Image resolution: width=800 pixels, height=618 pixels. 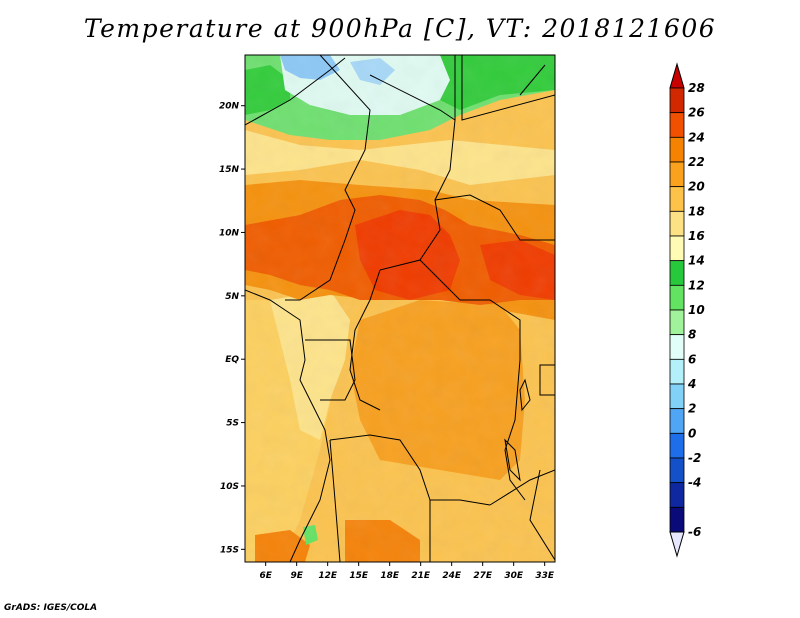 What do you see at coordinates (696, 137) in the screenshot?
I see `colorbar-label: 24` at bounding box center [696, 137].